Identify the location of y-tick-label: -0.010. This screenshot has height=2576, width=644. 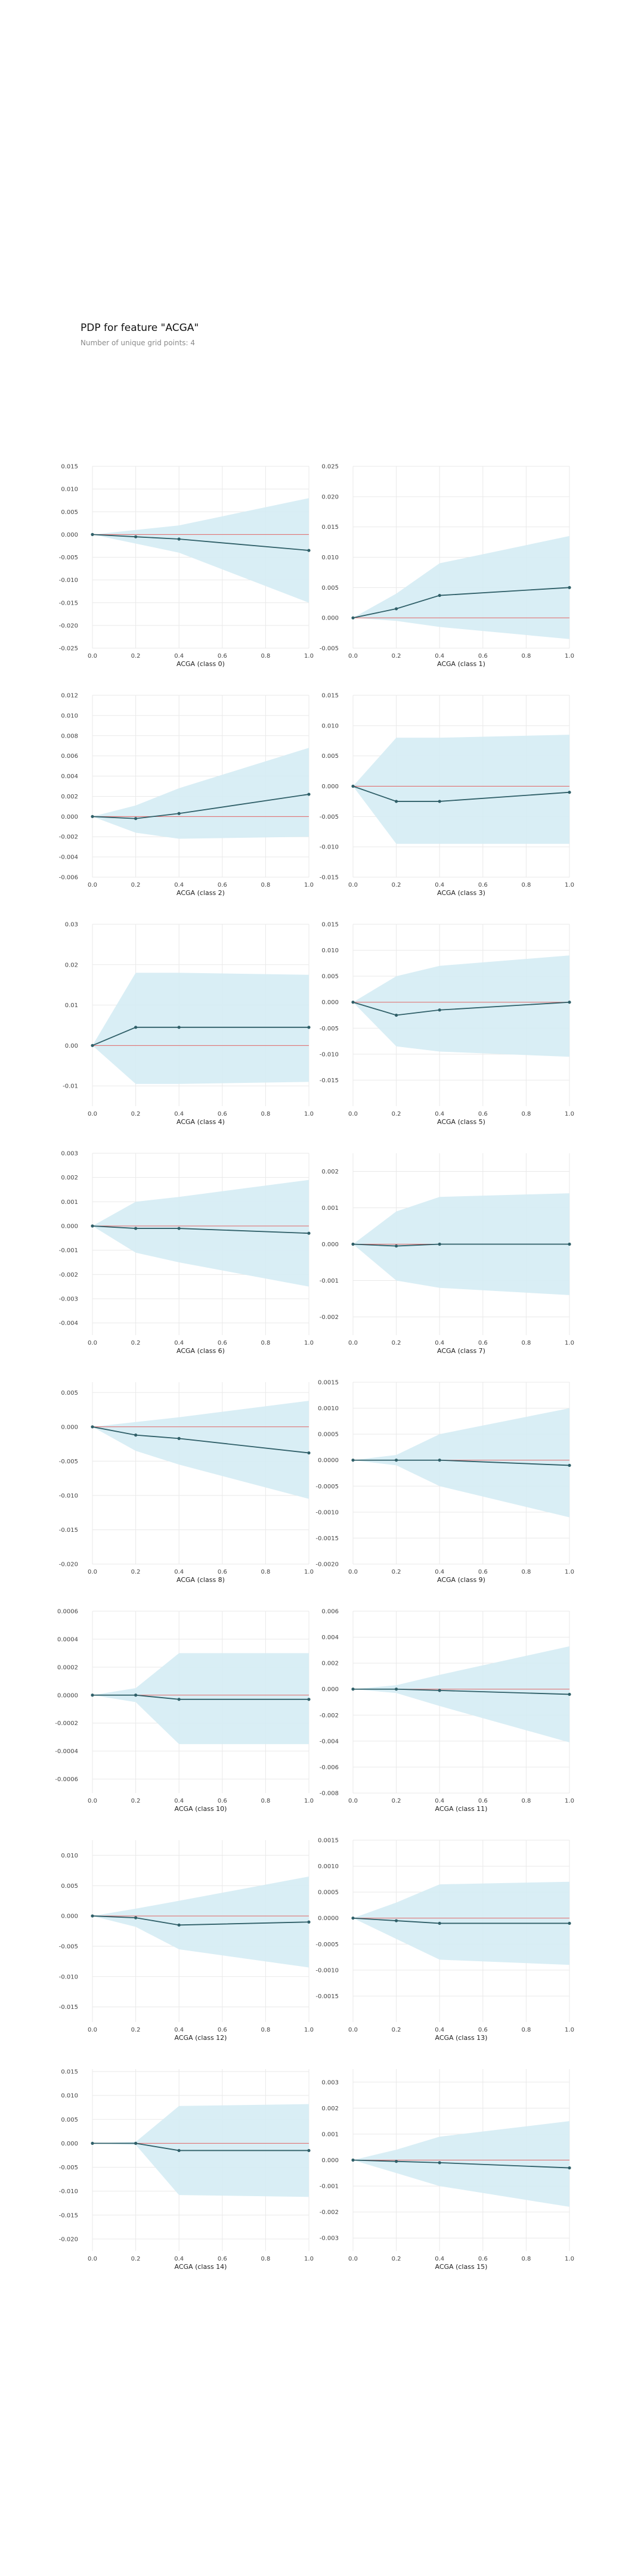
(69, 1977).